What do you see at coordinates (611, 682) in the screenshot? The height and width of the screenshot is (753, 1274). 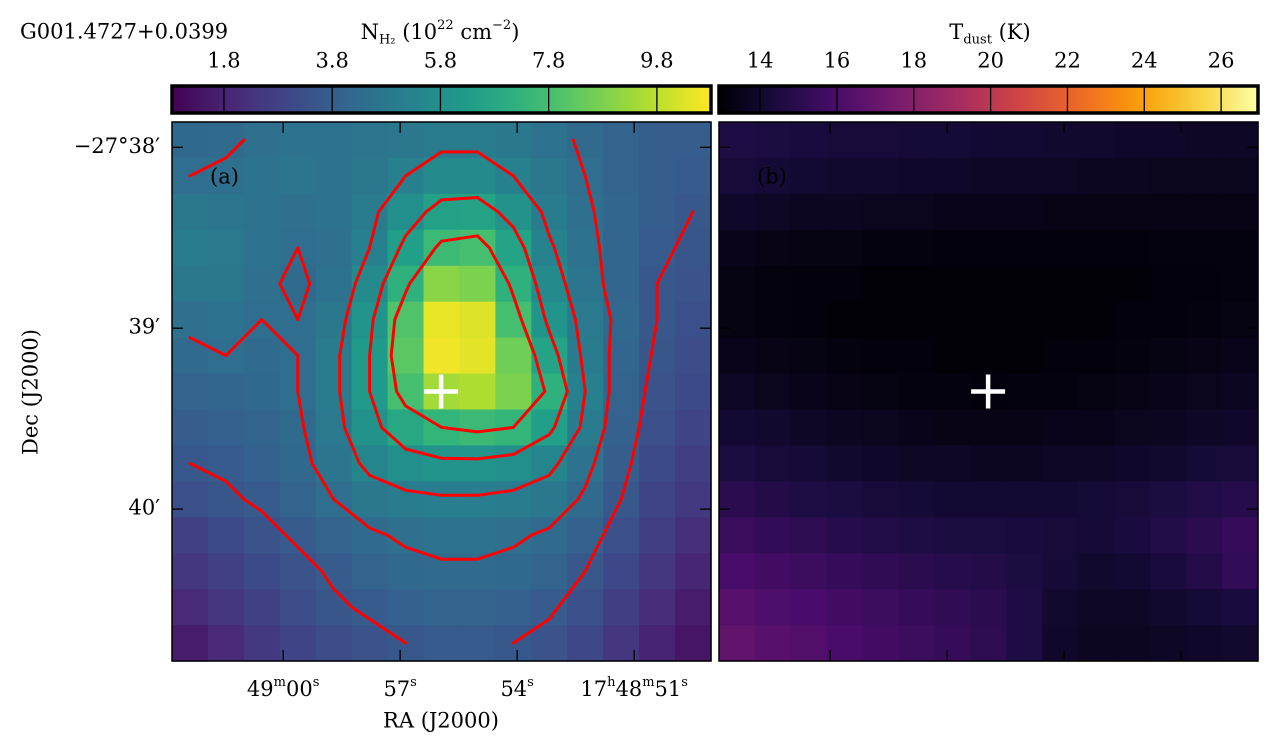 I see `x-tick-label-part: h` at bounding box center [611, 682].